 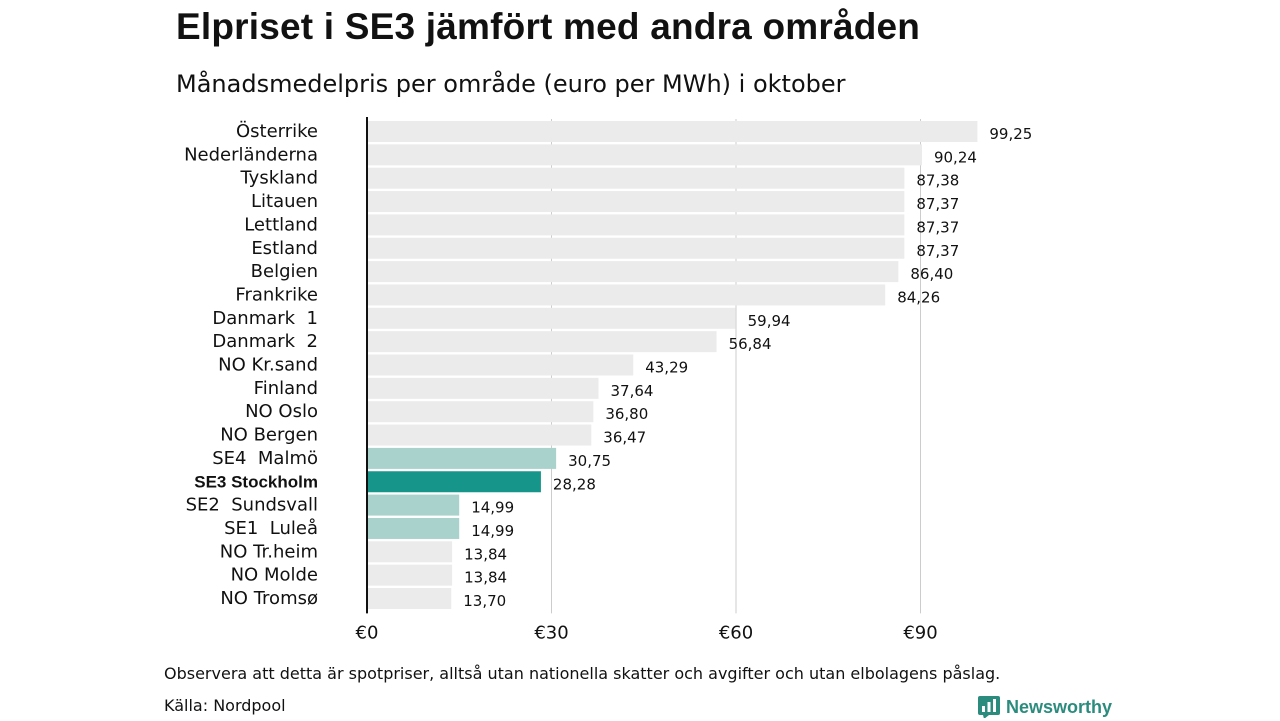 I want to click on source-label: Källa: Nordpool, so click(x=225, y=705).